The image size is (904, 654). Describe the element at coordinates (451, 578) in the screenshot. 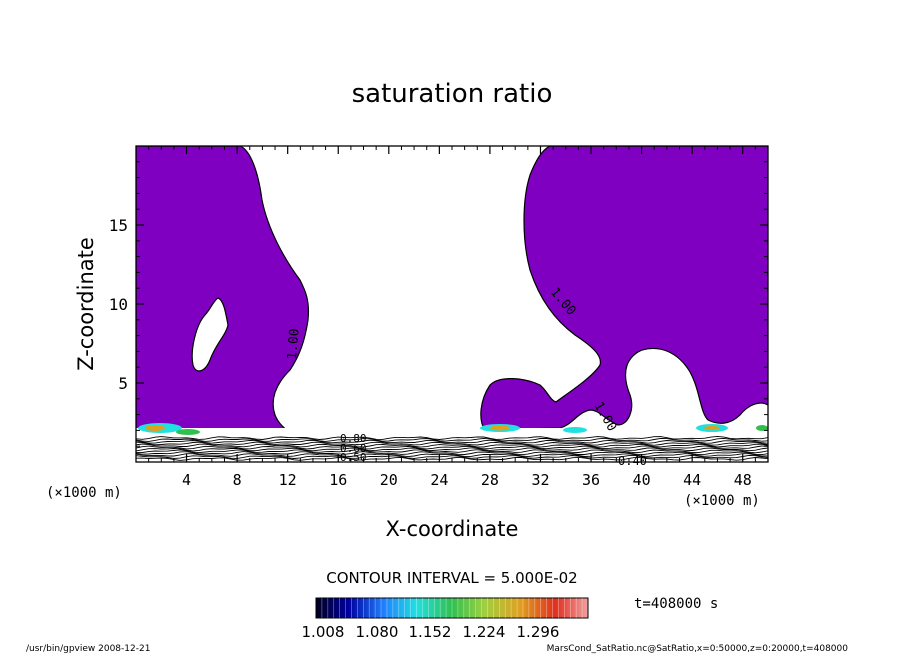

I see `contour-interval: CONTOUR INTERVAL = 5.000E-02` at that location.